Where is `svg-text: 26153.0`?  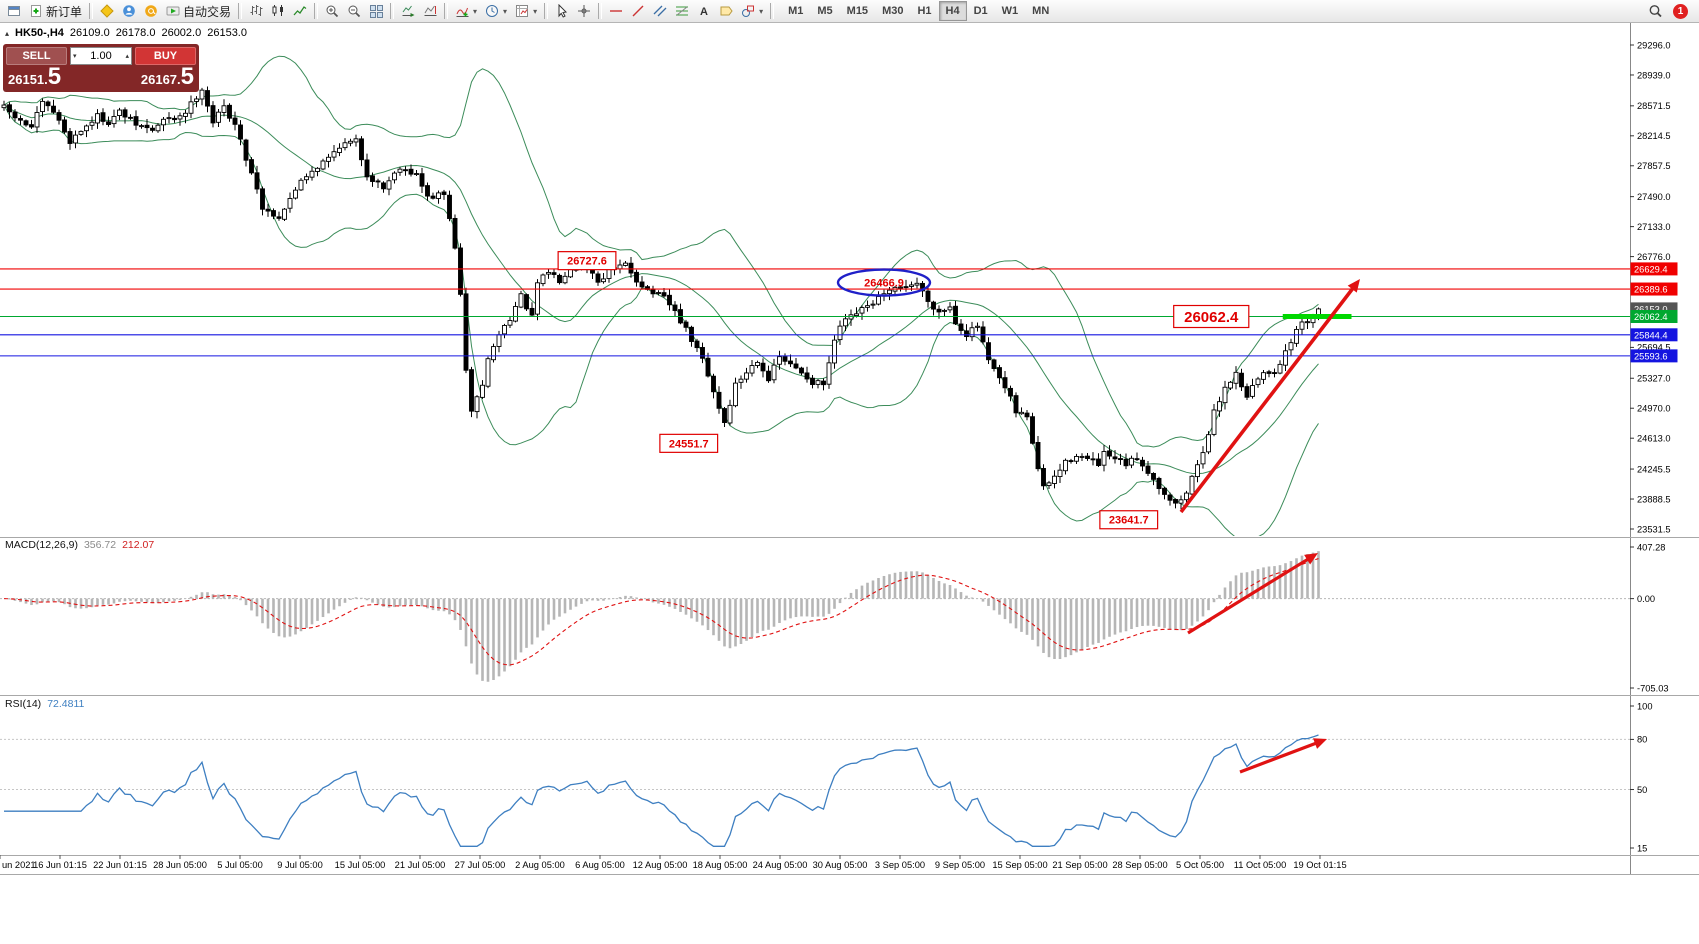 svg-text: 26153.0 is located at coordinates (1651, 309).